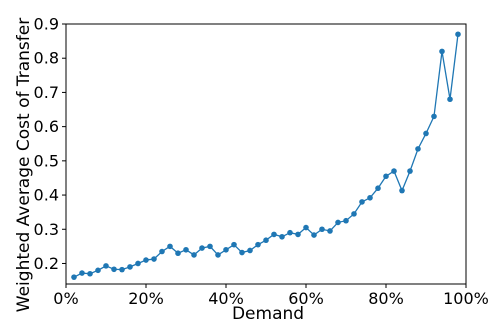  Describe the element at coordinates (46, 126) in the screenshot. I see `y-tick-label: 0.6` at that location.